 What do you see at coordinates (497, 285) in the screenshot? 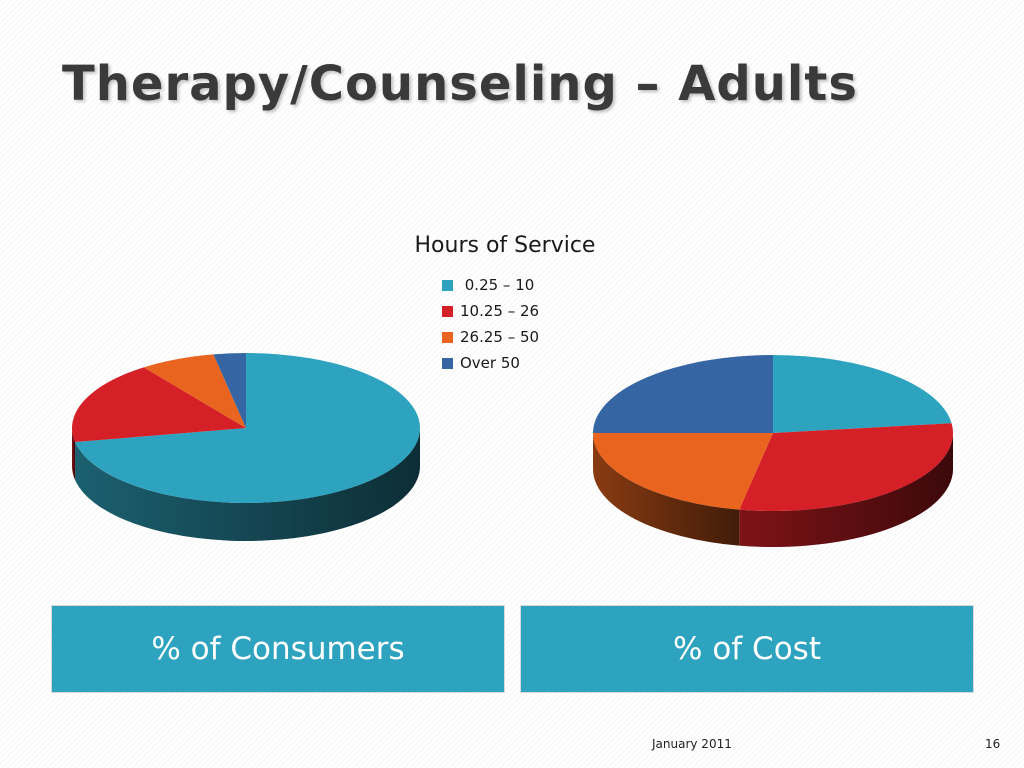
I see `legend-label: 0.25 – 10` at bounding box center [497, 285].